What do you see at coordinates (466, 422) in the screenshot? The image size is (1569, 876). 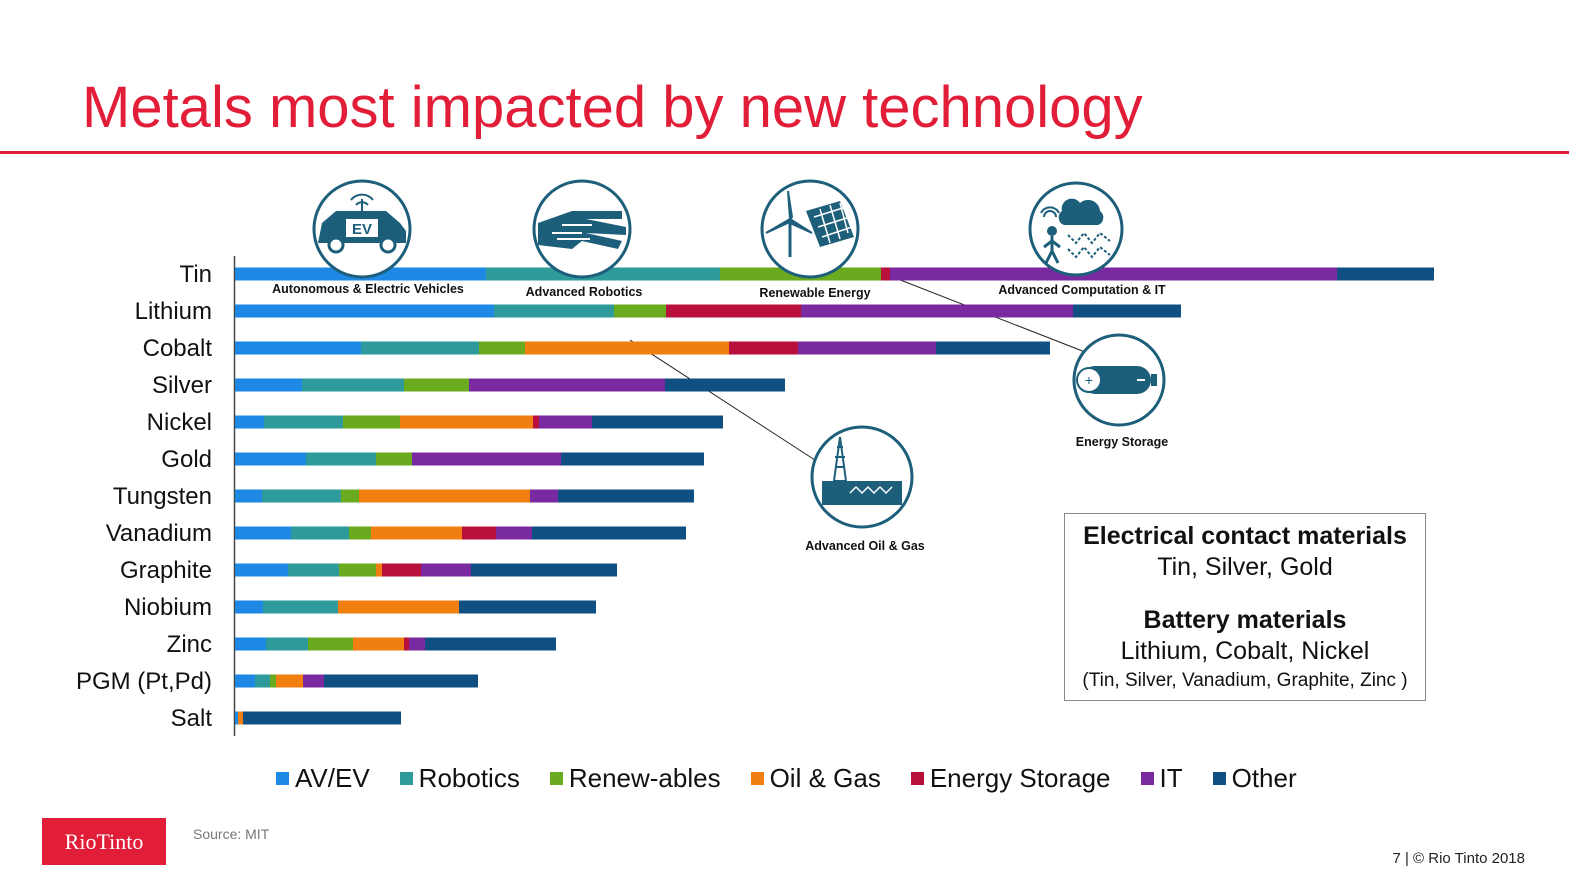 I see `bar-nickel-oil-gas` at bounding box center [466, 422].